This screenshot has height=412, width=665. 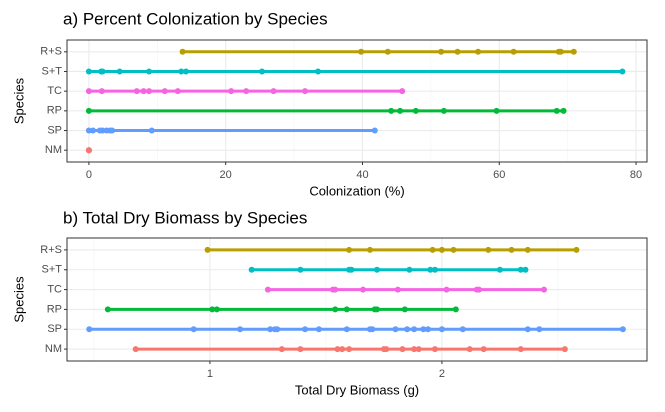 What do you see at coordinates (18, 100) in the screenshot?
I see `y-axis-title: Species` at bounding box center [18, 100].